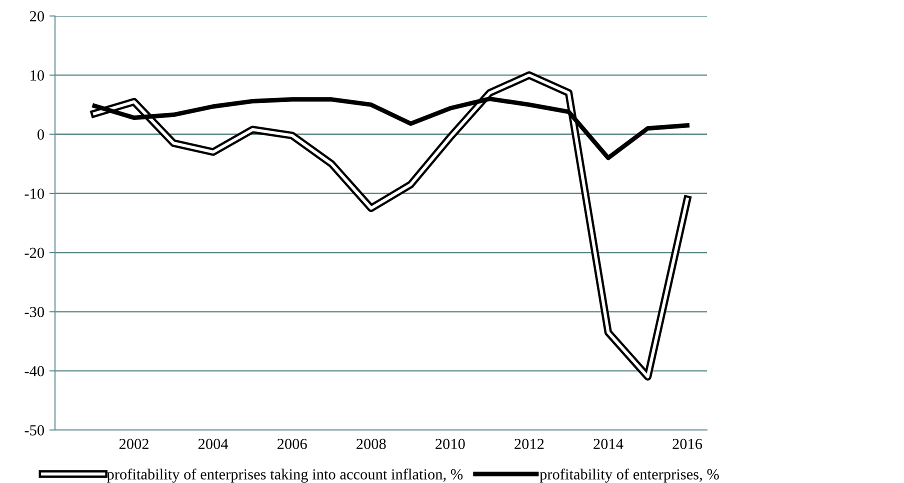  I want to click on legend-label: profitability of enterprises taking into account inflation, %, so click(285, 475).